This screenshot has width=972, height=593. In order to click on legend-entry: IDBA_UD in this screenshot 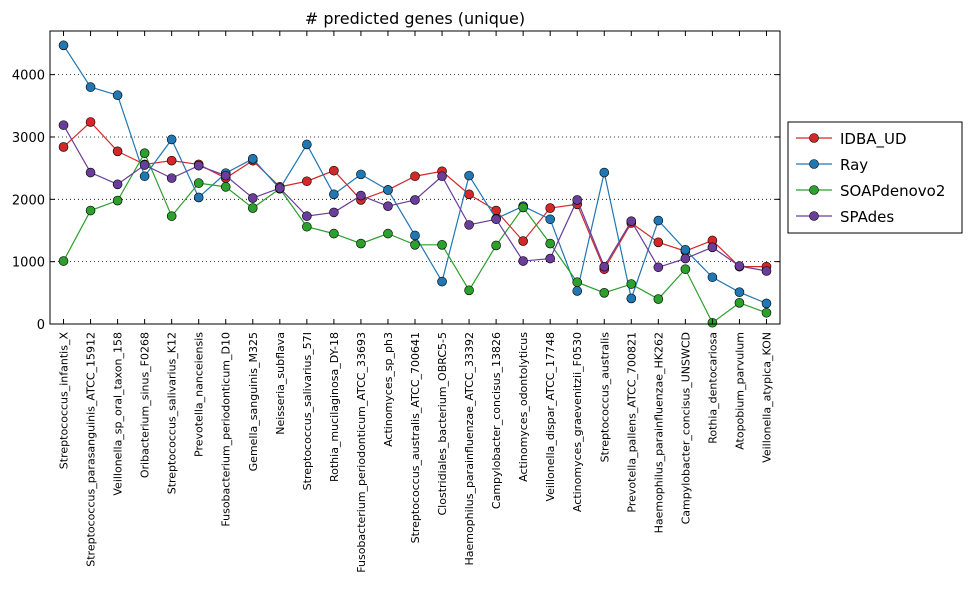, I will do `click(851, 139)`.